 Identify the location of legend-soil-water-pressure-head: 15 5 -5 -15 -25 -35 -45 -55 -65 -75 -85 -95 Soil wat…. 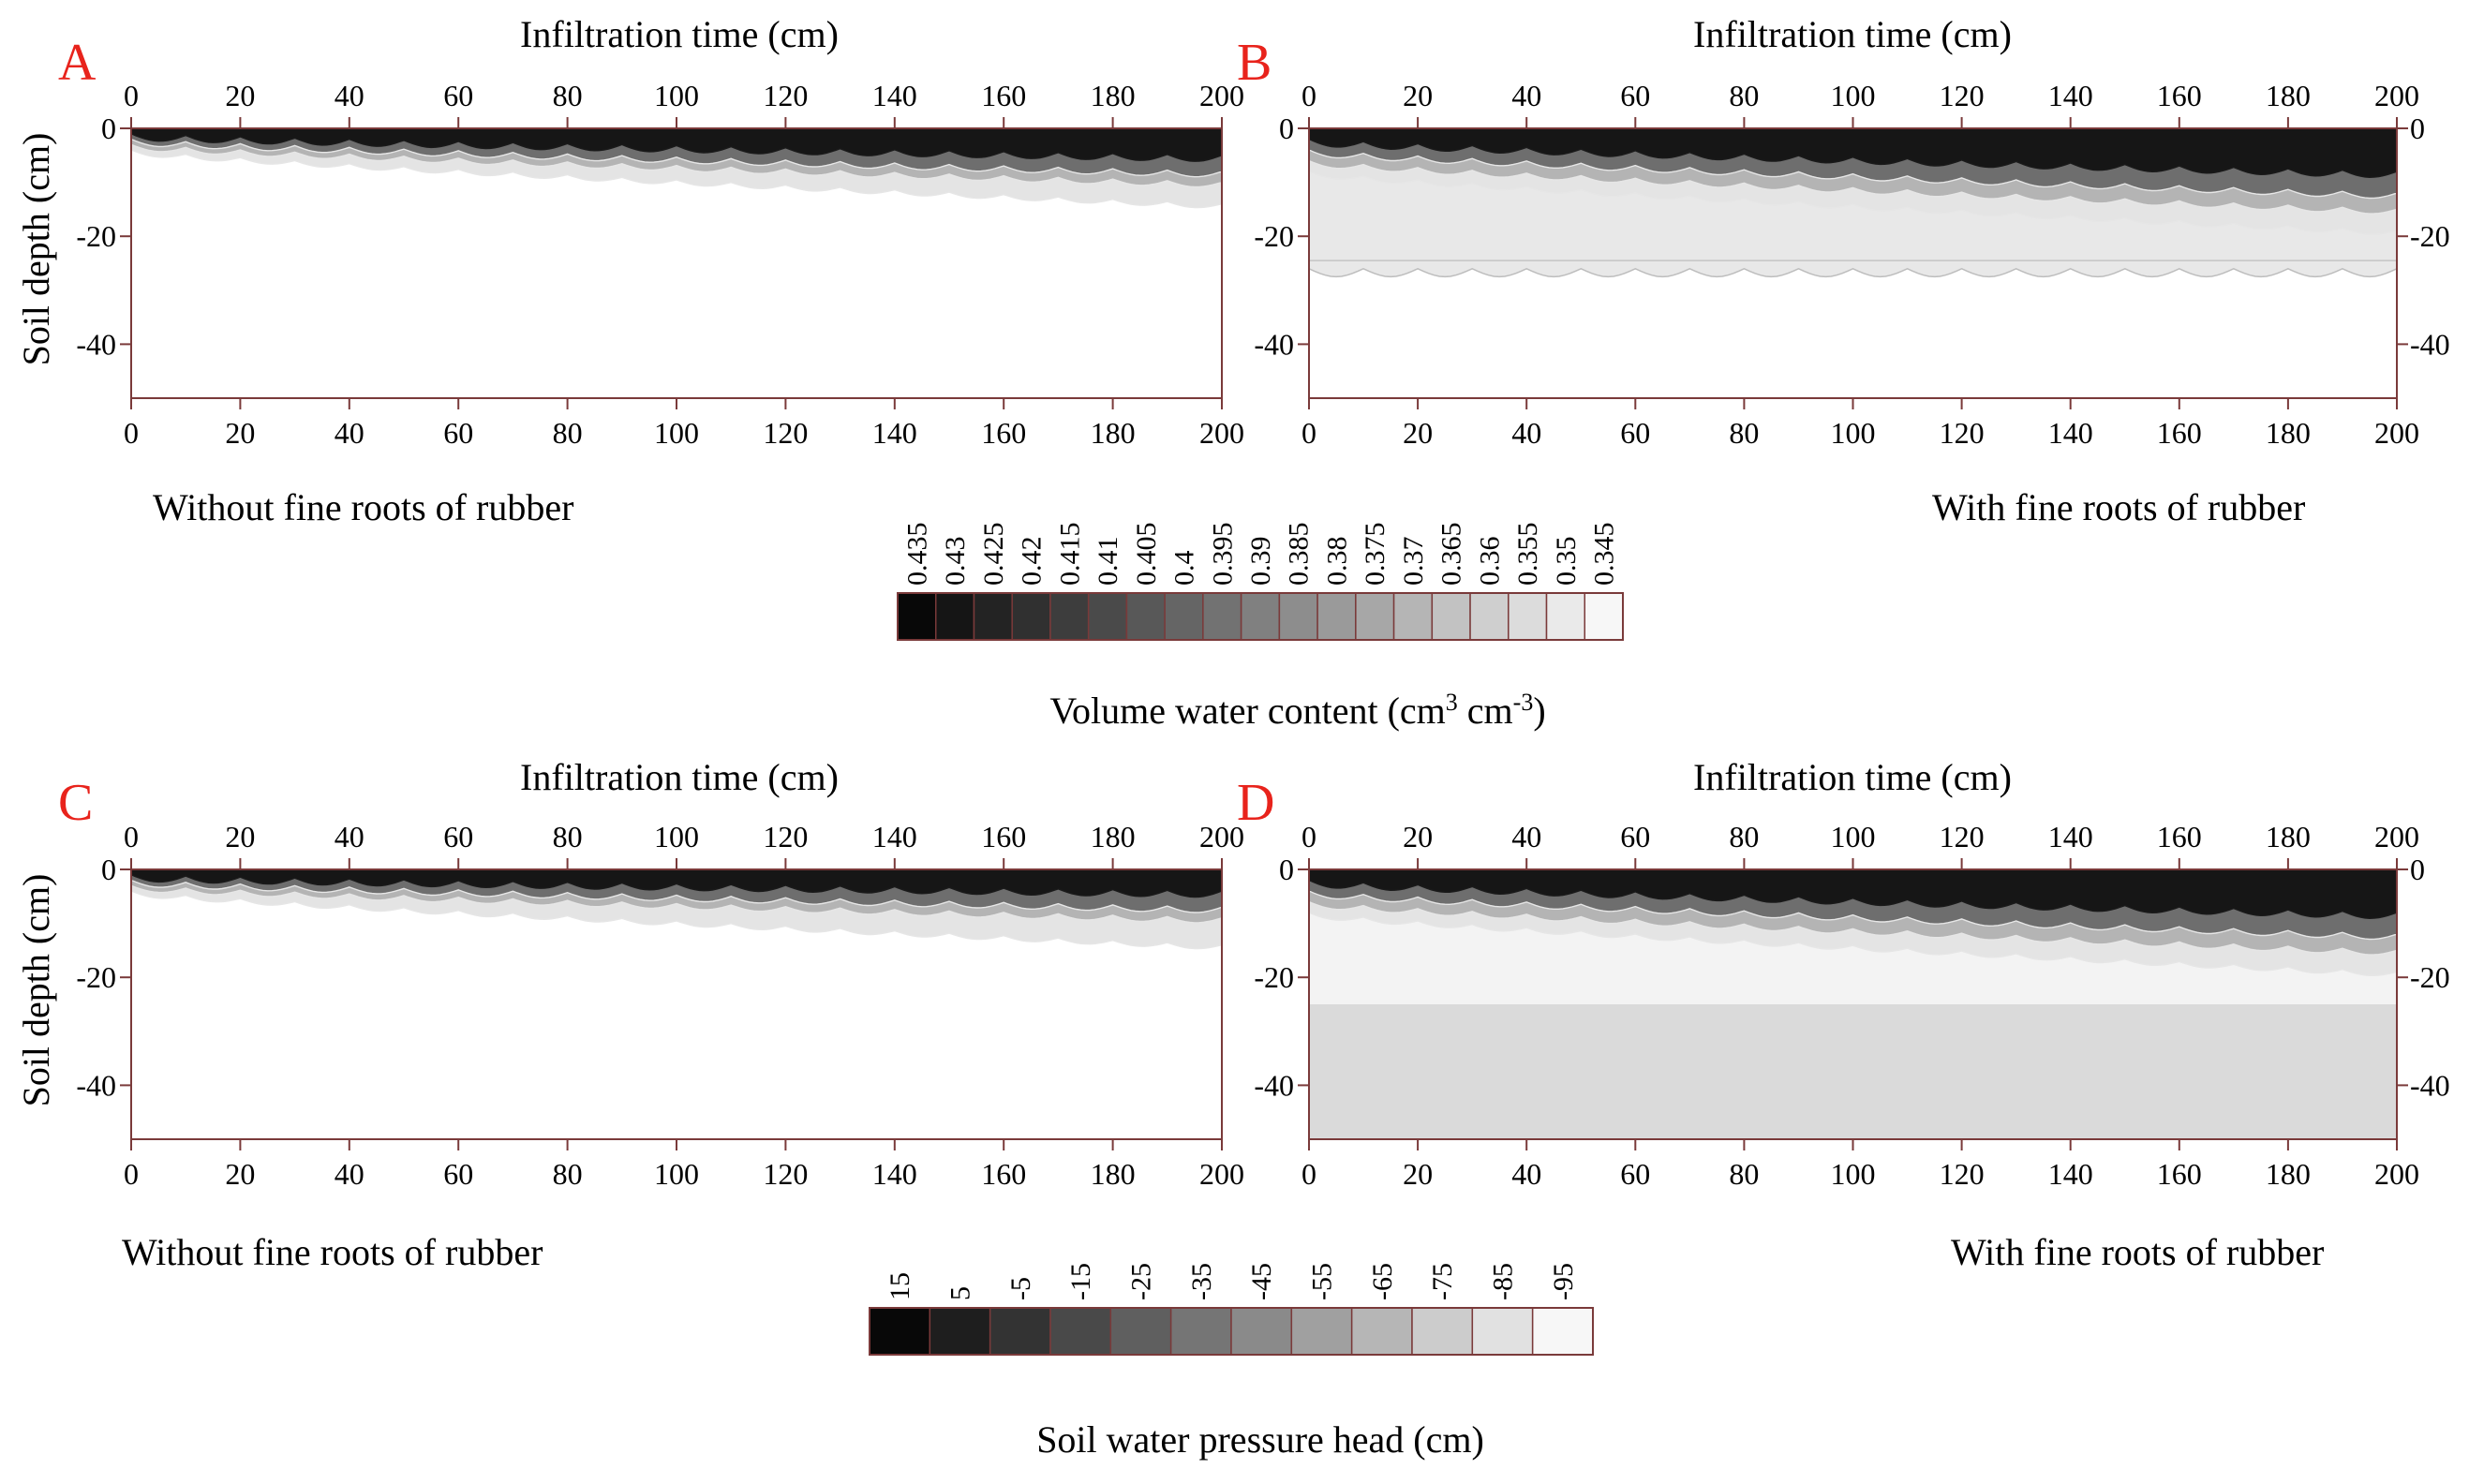
(1231, 1362).